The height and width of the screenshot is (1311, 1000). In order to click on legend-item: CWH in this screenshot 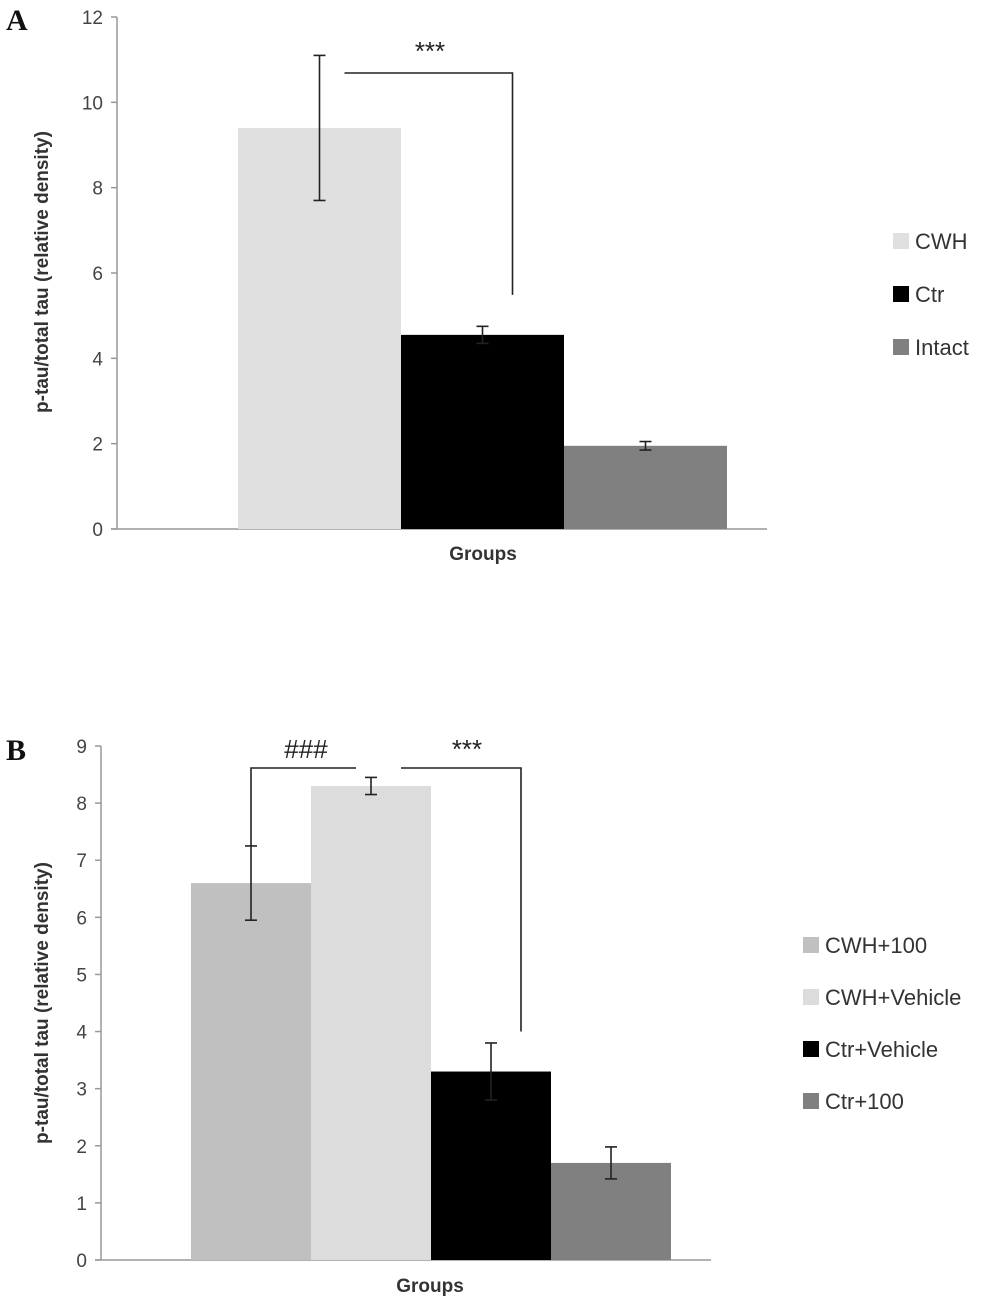, I will do `click(930, 241)`.